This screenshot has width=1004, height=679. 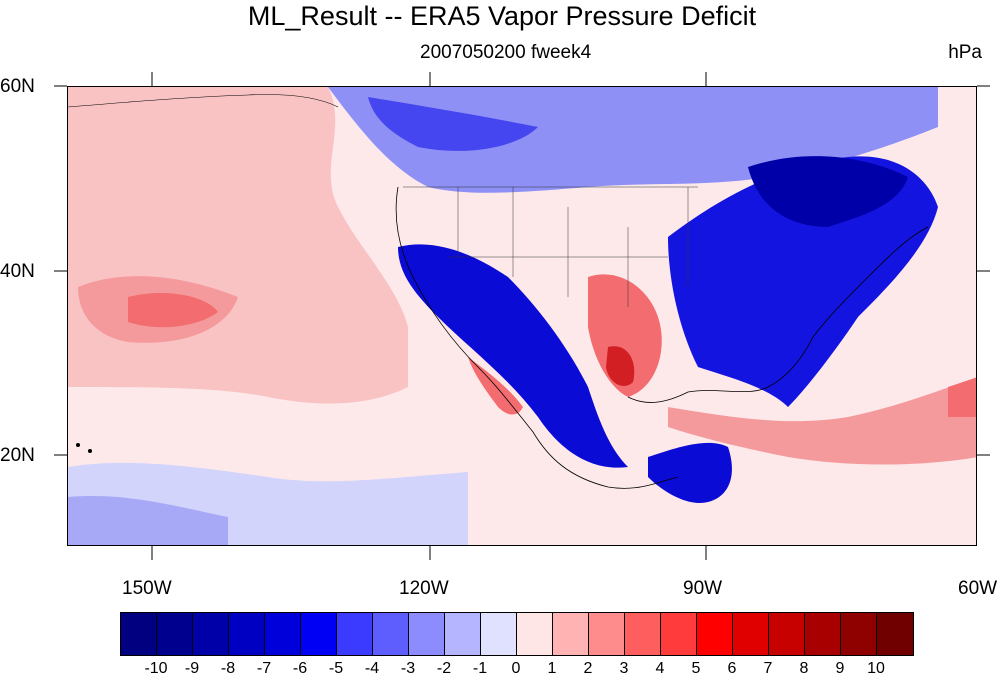 What do you see at coordinates (228, 668) in the screenshot?
I see `colorbar-label: -8` at bounding box center [228, 668].